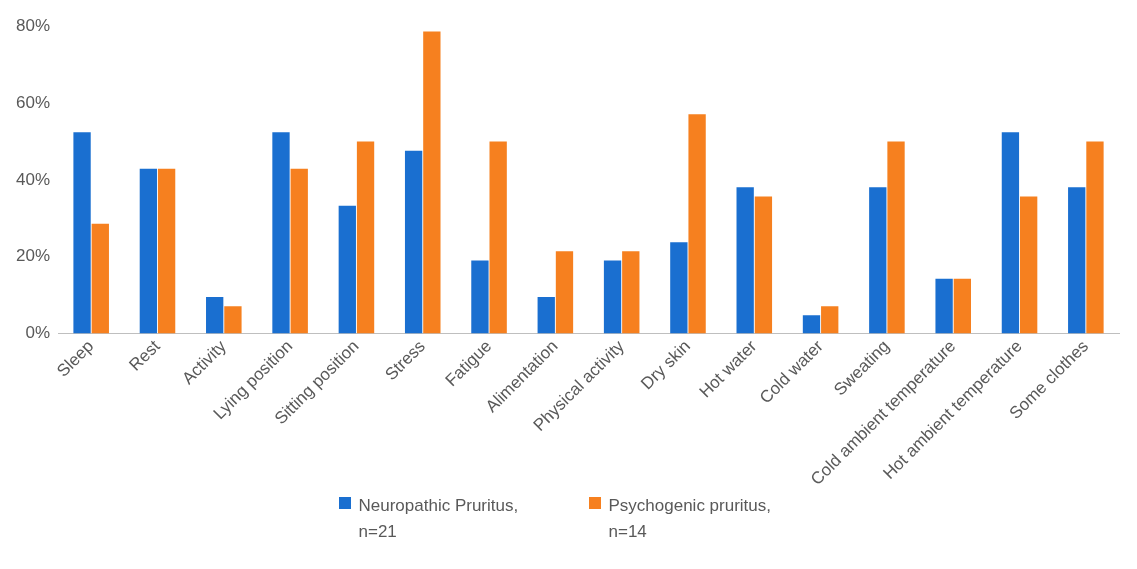  I want to click on y-tick-label: 40%, so click(33, 179).